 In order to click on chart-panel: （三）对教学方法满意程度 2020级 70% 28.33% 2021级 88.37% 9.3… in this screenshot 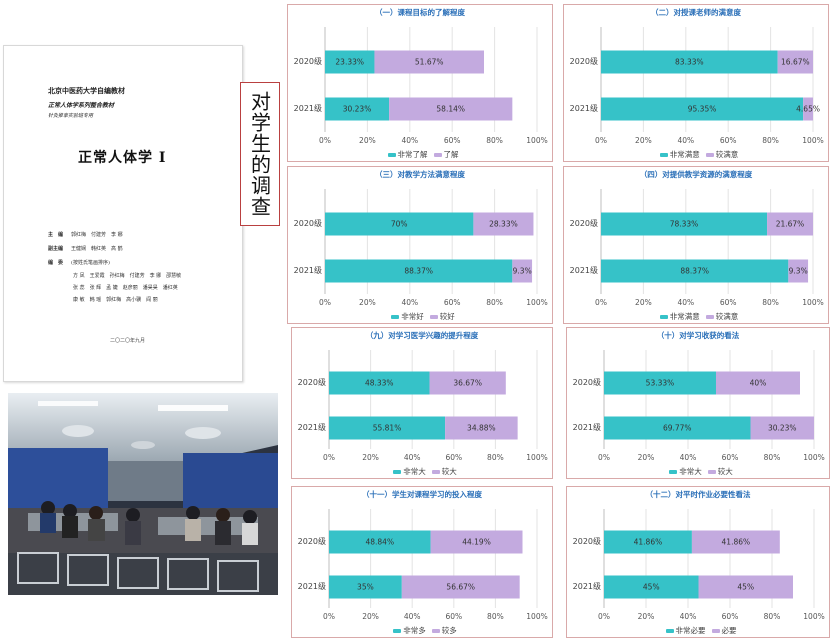, I will do `click(420, 245)`.